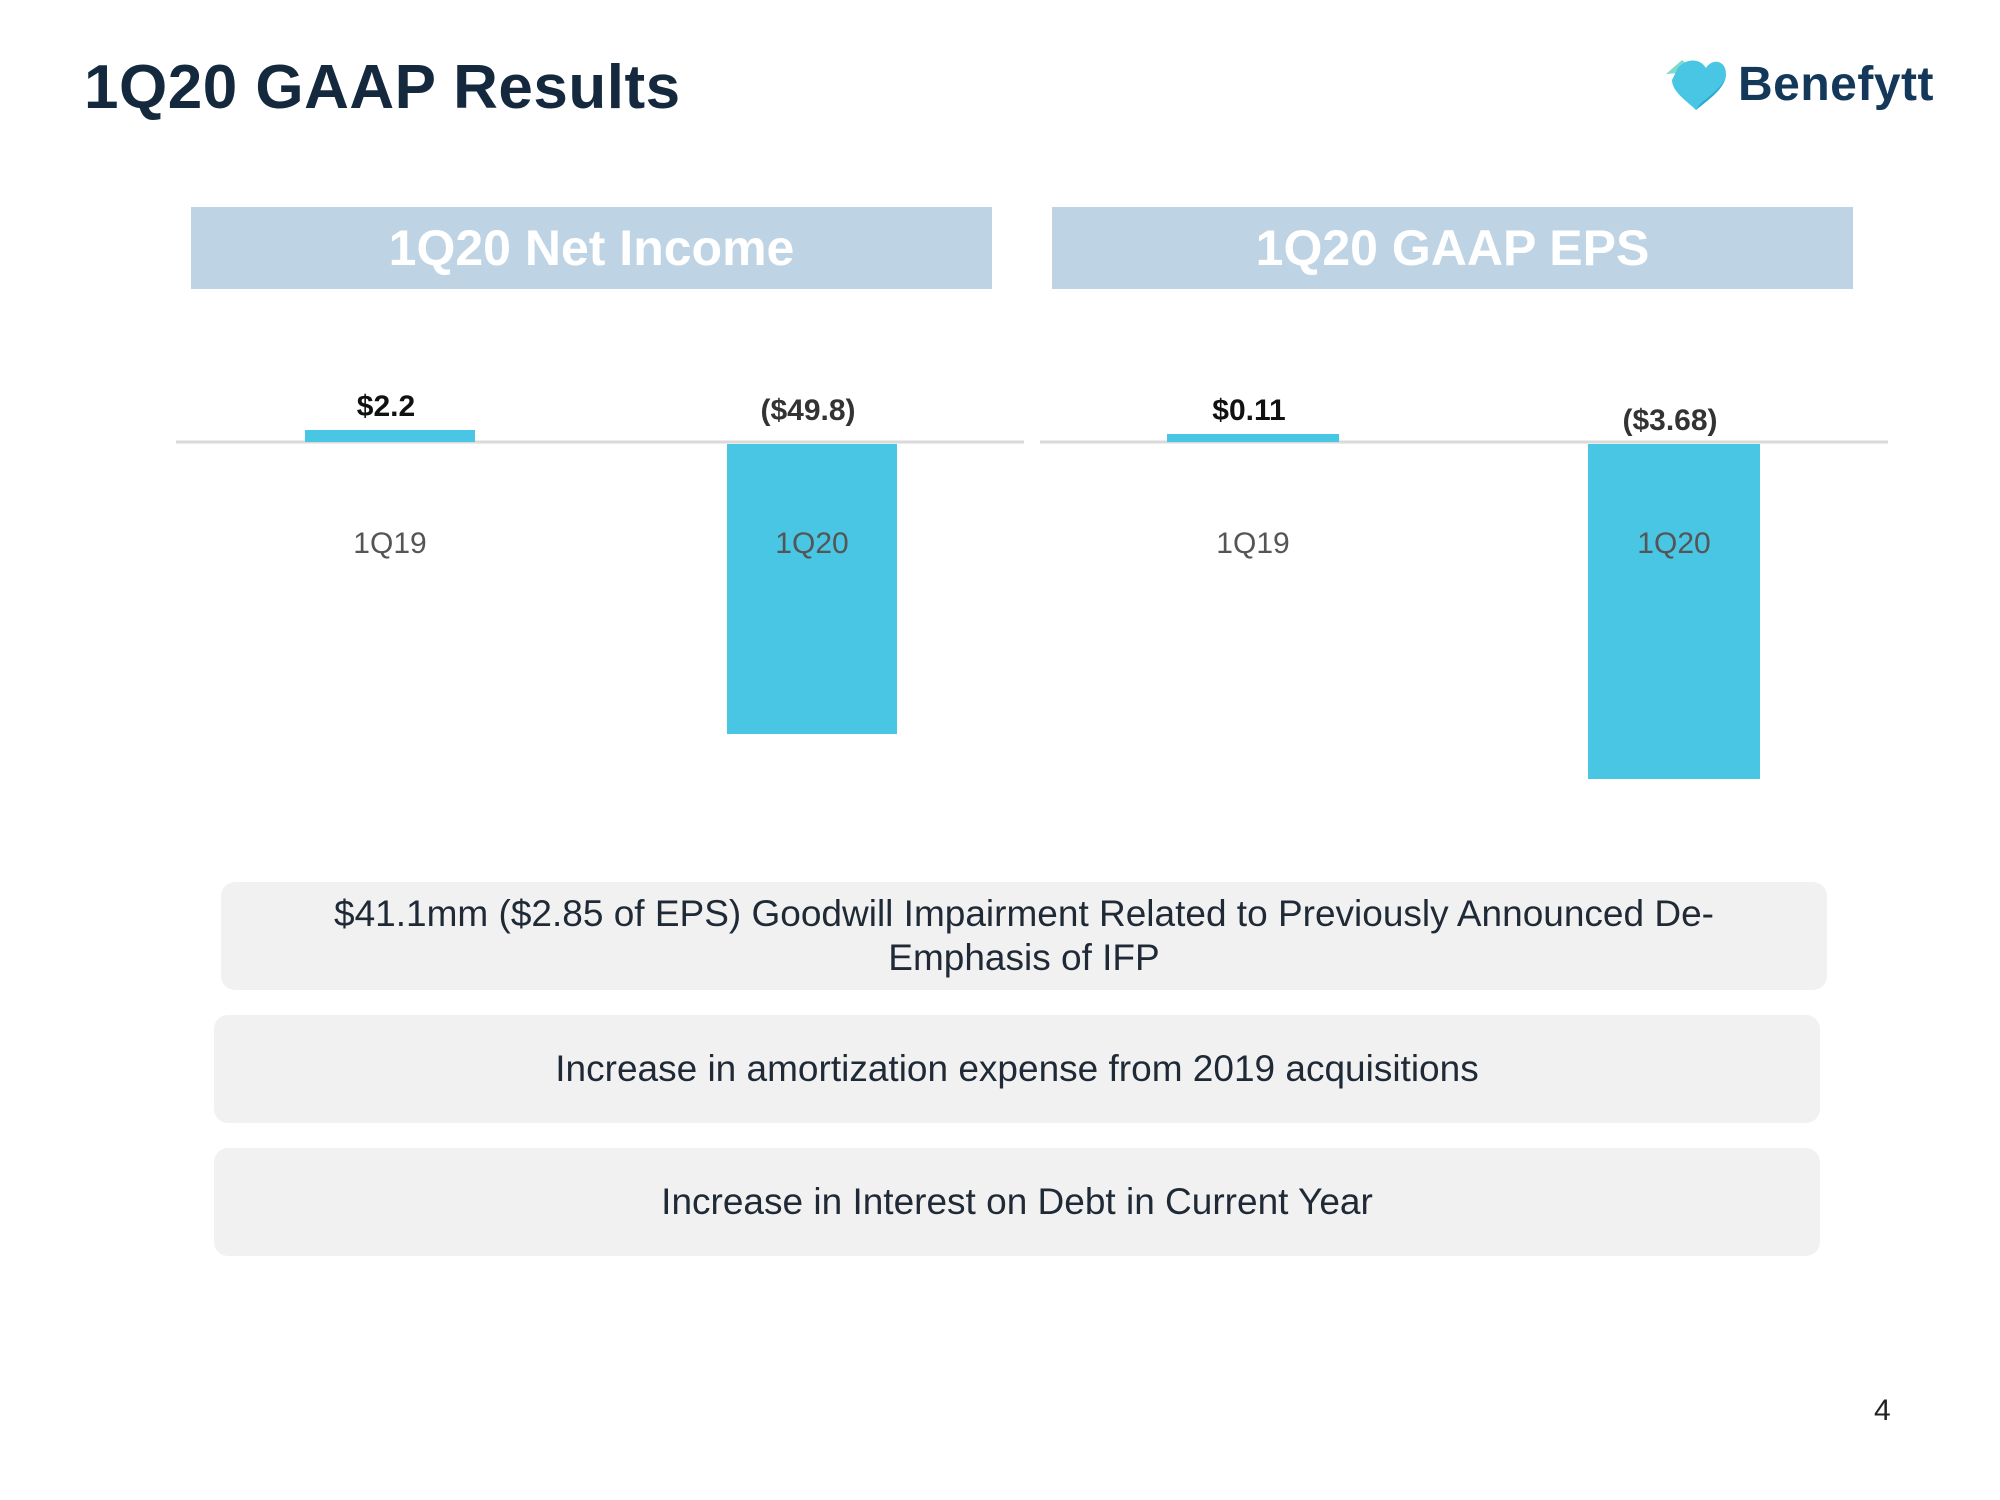 The height and width of the screenshot is (1500, 2000). Describe the element at coordinates (1464, 586) in the screenshot. I see `gaap-eps-chart: $0.11 1Q19 ($3.68) 1Q20` at that location.